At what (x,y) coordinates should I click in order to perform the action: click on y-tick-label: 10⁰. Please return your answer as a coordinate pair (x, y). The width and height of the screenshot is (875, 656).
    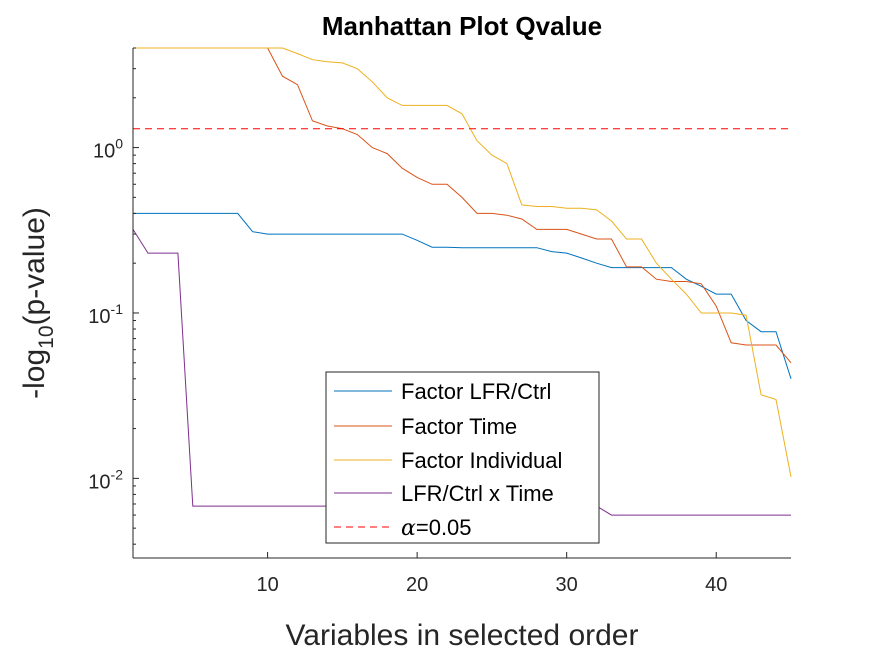
    Looking at the image, I should click on (108, 149).